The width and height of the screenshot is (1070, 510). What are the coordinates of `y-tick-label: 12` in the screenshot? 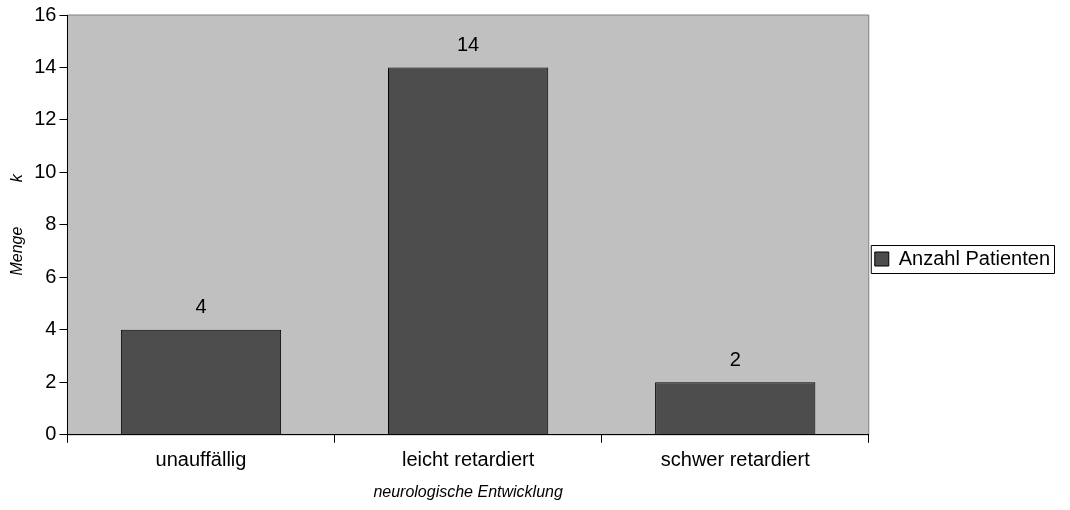 It's located at (45, 118).